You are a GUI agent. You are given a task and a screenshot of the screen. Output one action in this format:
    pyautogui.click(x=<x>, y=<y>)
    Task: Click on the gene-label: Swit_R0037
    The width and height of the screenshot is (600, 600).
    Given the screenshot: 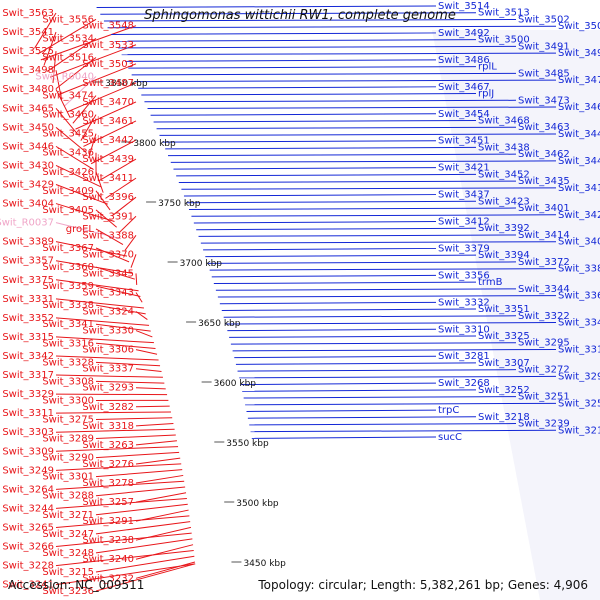 What is the action you would take?
    pyautogui.click(x=27, y=223)
    